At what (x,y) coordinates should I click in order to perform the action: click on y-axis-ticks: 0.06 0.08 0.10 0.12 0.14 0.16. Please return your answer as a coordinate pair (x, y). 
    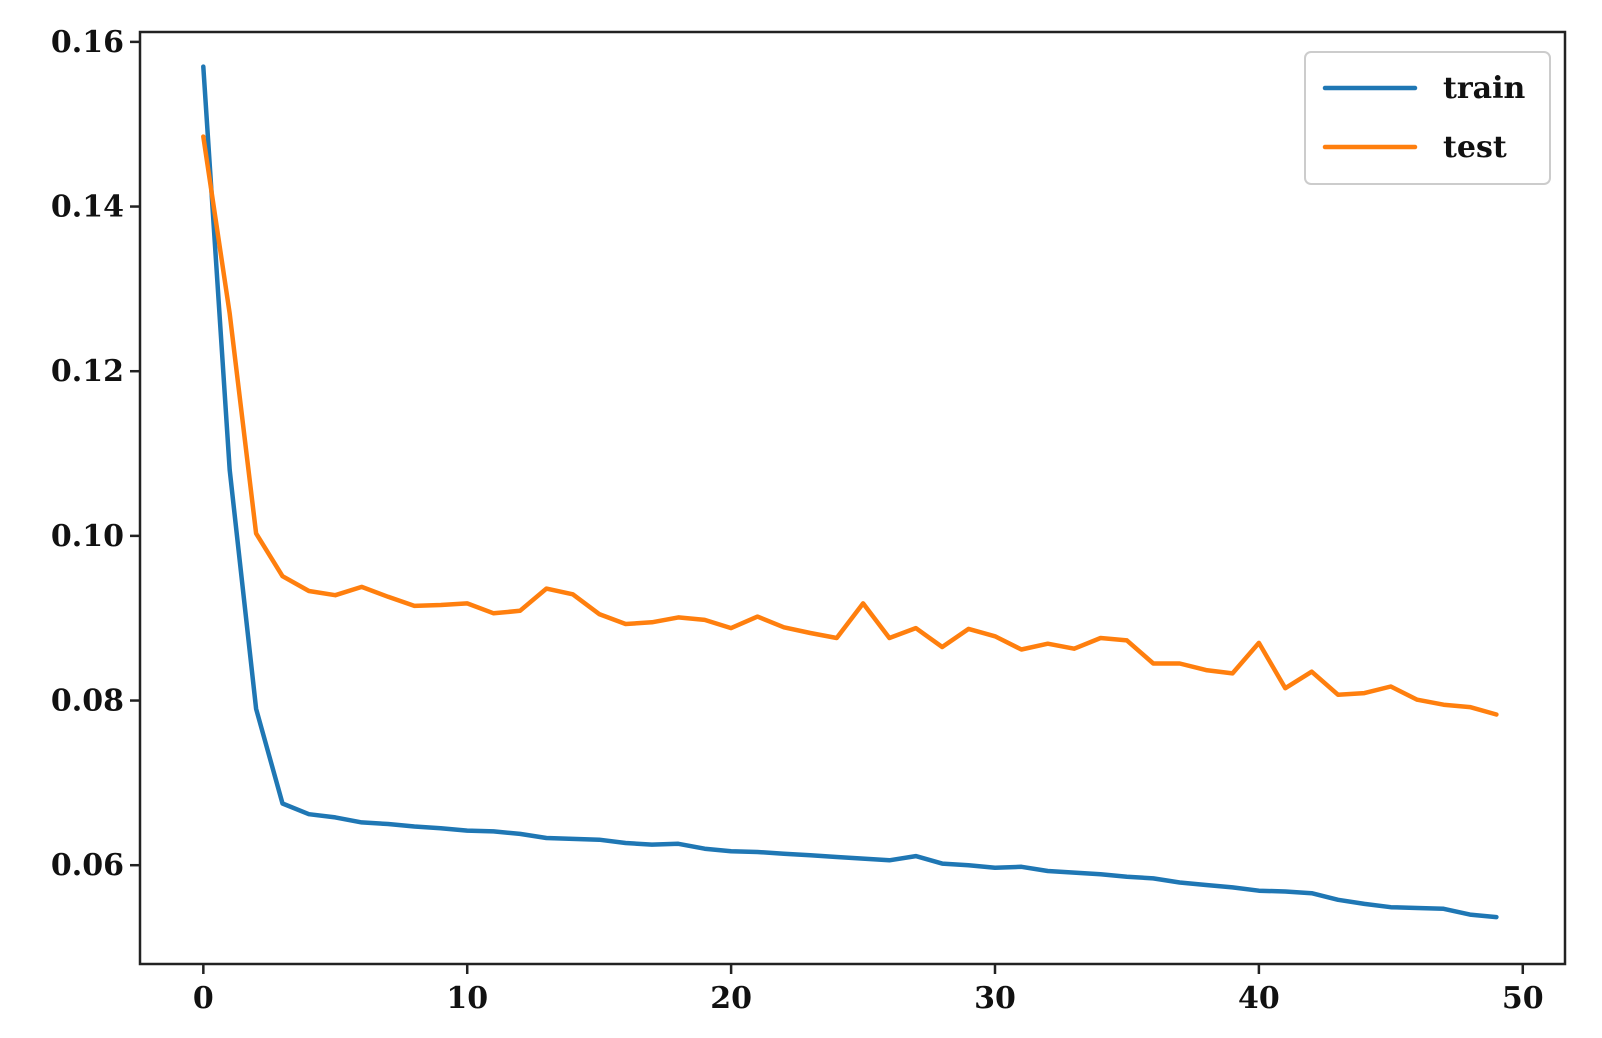
    Looking at the image, I should click on (95, 454).